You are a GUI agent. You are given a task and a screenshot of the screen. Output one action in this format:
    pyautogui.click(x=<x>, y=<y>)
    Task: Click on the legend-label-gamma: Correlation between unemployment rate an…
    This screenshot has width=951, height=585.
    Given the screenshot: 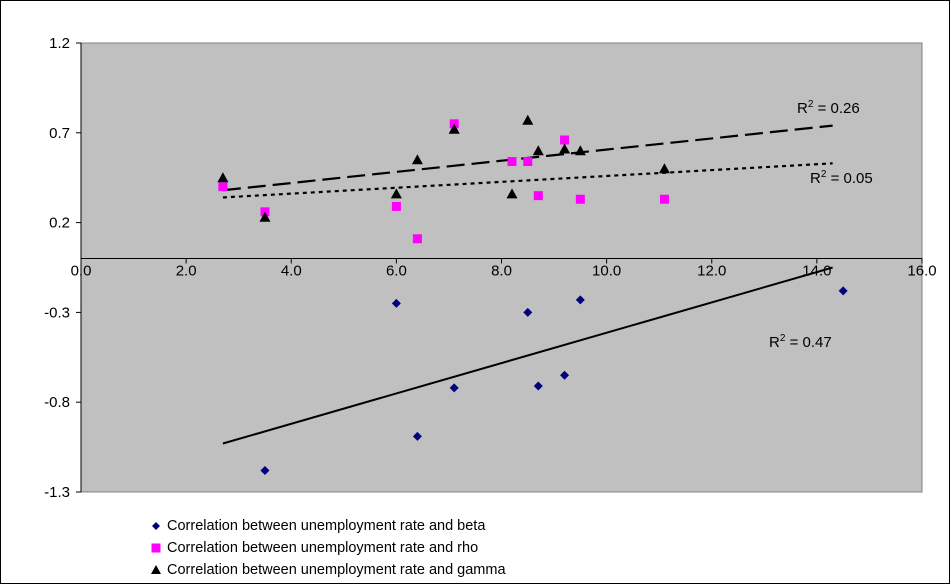 What is the action you would take?
    pyautogui.click(x=336, y=570)
    